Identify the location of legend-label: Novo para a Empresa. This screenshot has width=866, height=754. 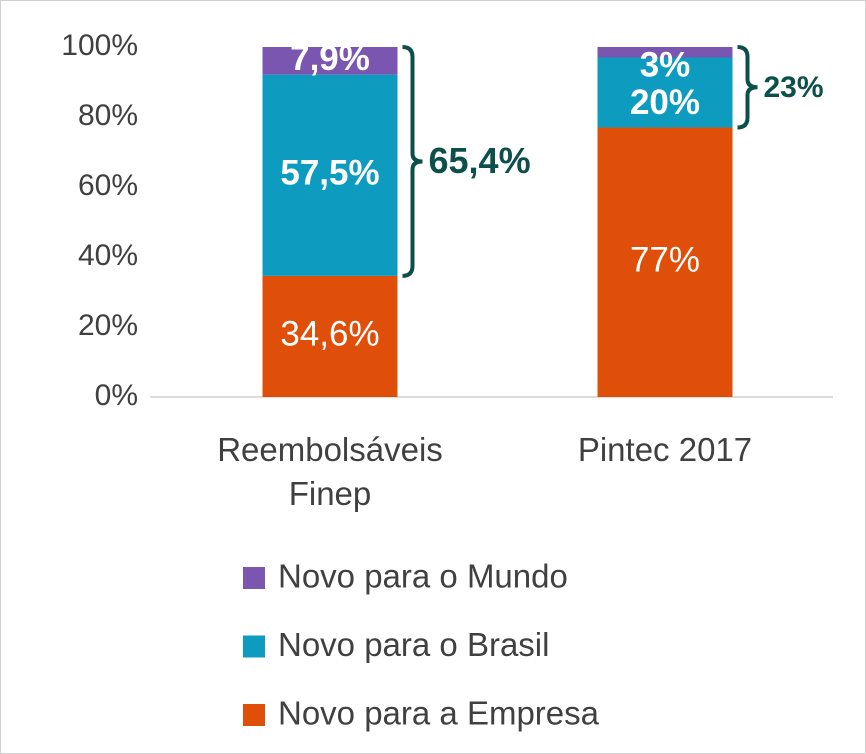
(439, 713).